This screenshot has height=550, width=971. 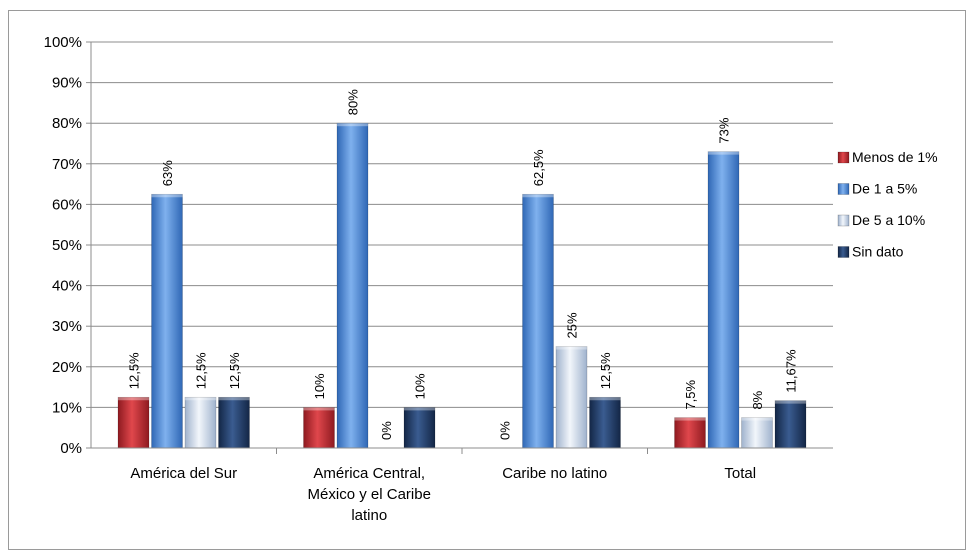 What do you see at coordinates (67, 286) in the screenshot?
I see `y-tick-label: 40%` at bounding box center [67, 286].